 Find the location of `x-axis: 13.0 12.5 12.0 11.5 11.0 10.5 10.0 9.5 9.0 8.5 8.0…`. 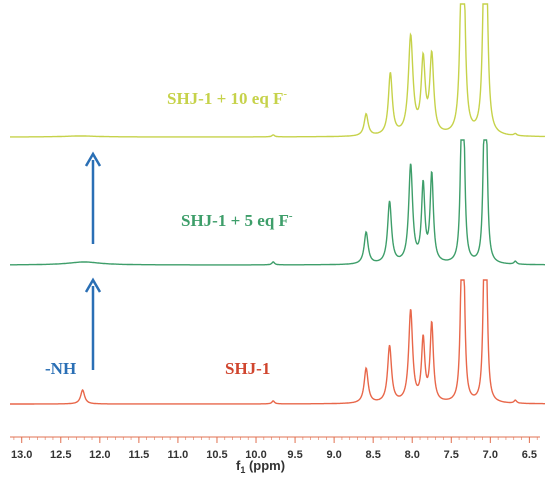

x-axis: 13.0 12.5 12.0 11.5 11.0 10.5 10.0 9.5 9.0 8.5 8.0… is located at coordinates (275, 448).